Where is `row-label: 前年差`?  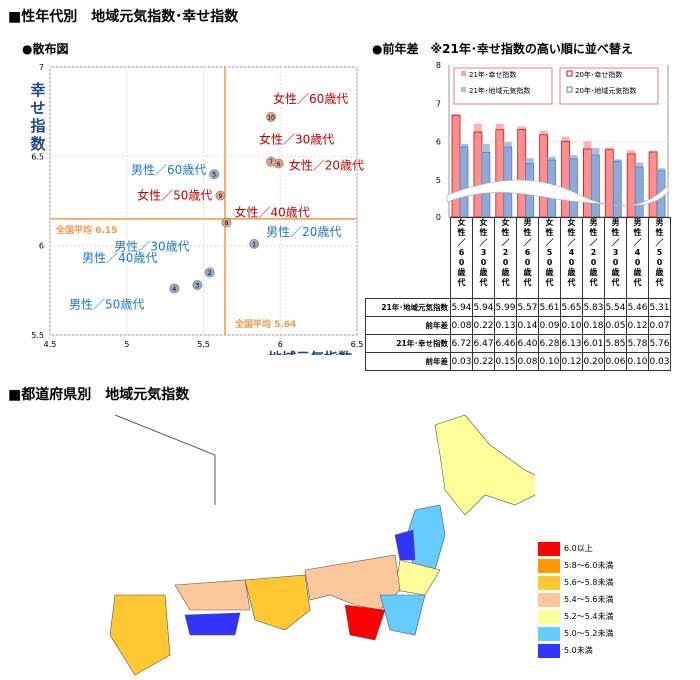
row-label: 前年差 is located at coordinates (408, 361).